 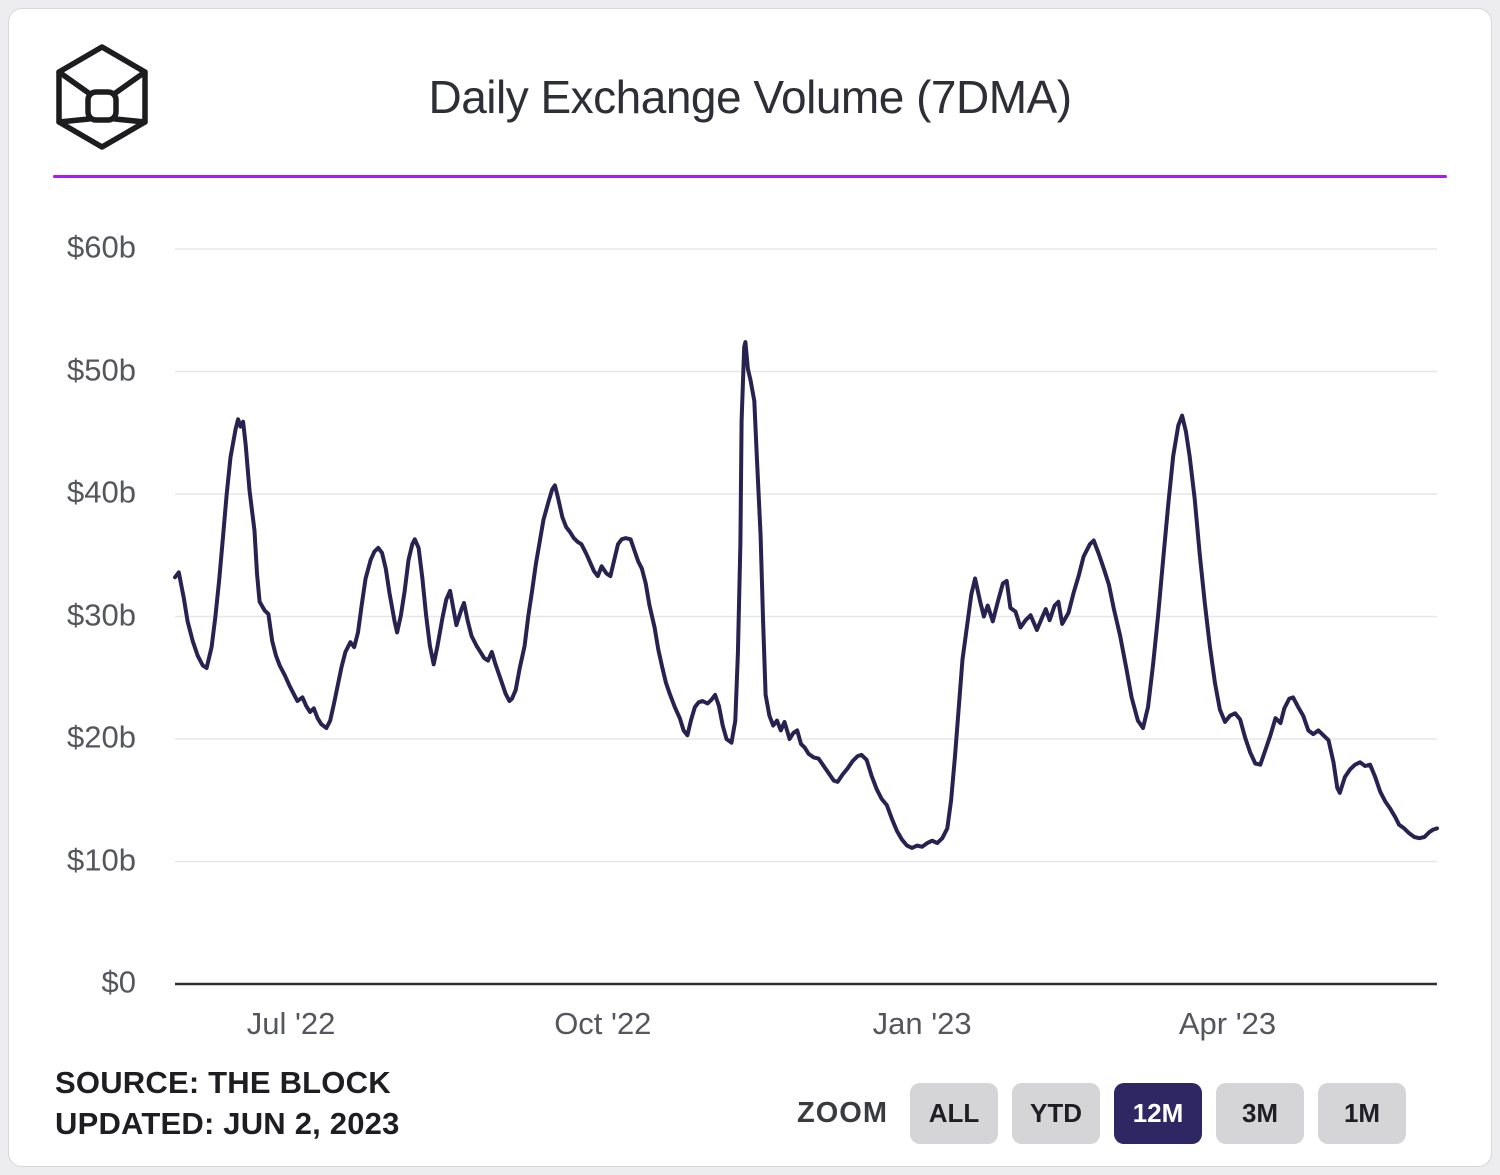 I want to click on zoom-button-group: ALL YTD 12M 3M 1M, so click(x=1165, y=1113).